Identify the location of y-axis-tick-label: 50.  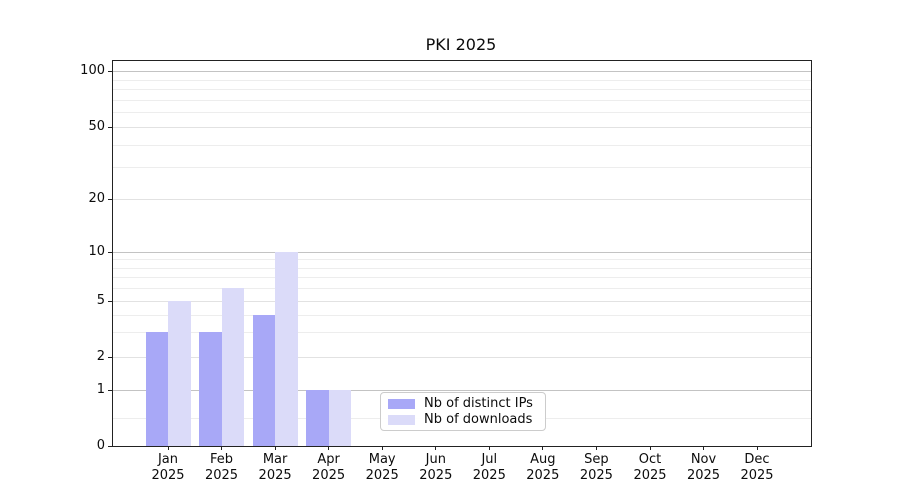
(96, 126).